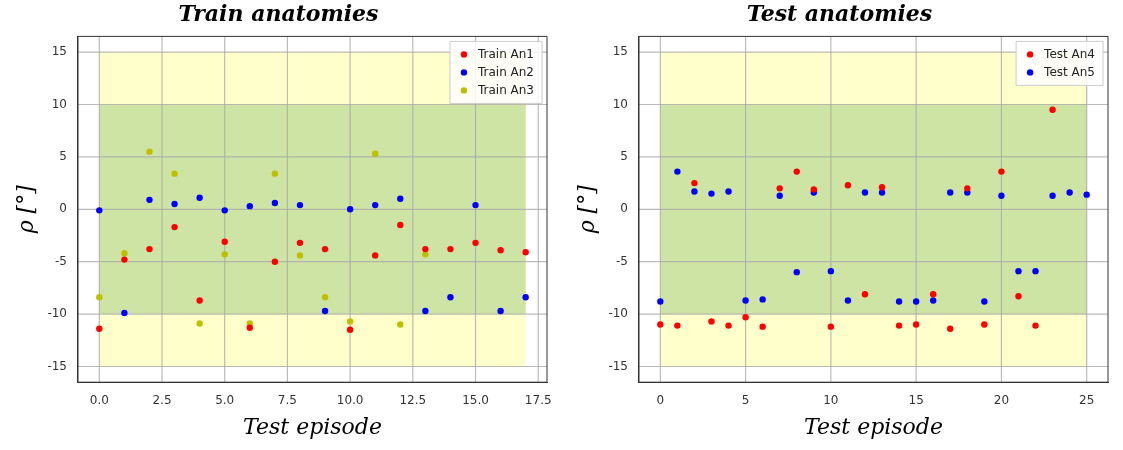  Describe the element at coordinates (350, 399) in the screenshot. I see `x-tick-label: 10.0` at that location.